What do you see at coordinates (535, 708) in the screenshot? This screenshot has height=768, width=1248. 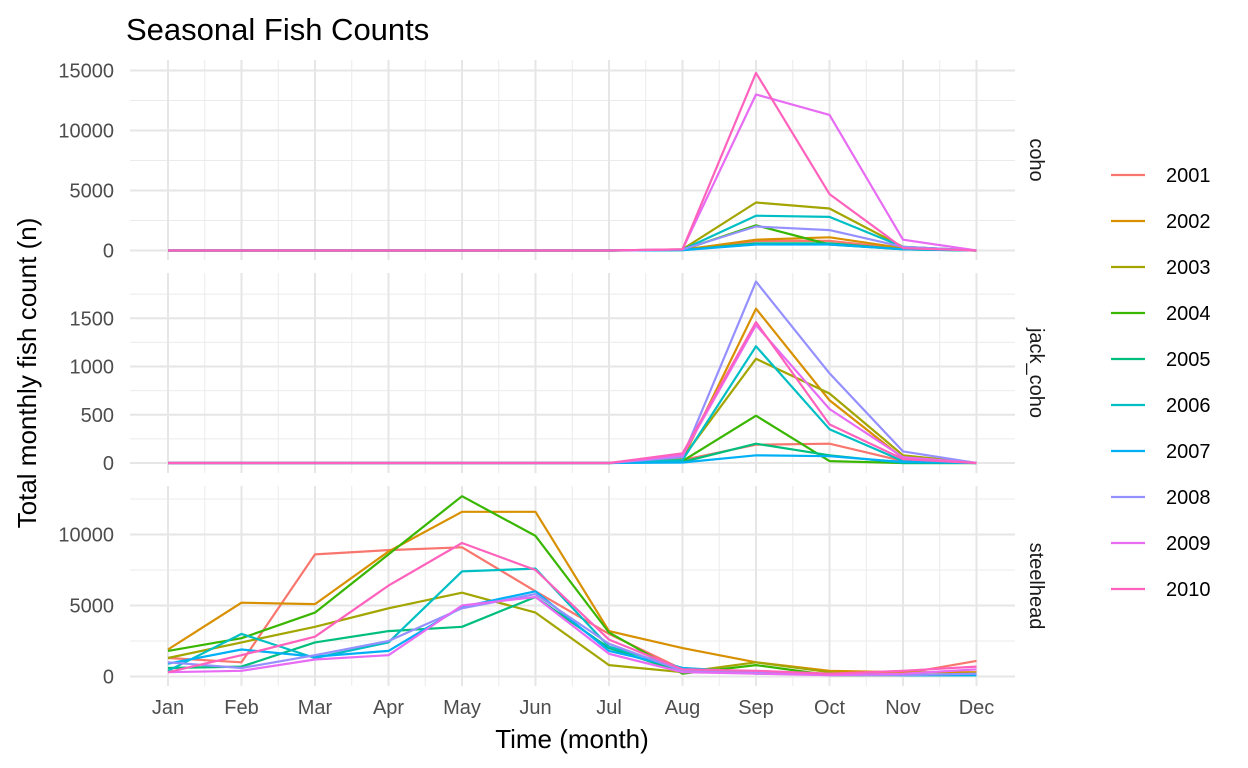 I see `x-tick-label: Jun` at bounding box center [535, 708].